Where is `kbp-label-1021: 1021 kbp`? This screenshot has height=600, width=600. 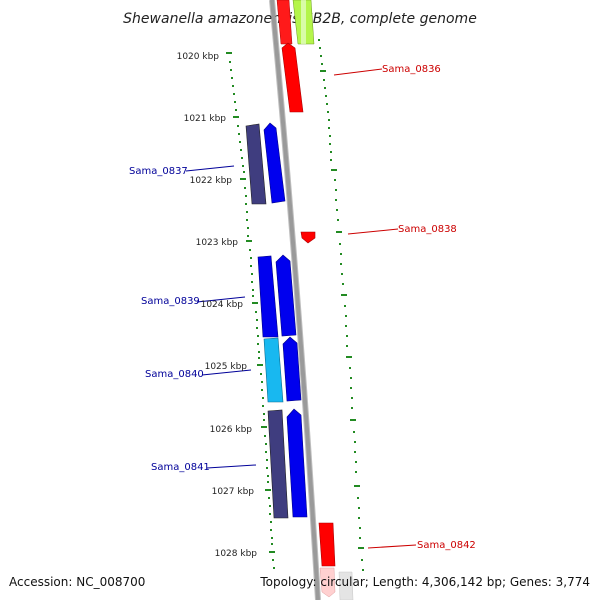 kbp-label-1021: 1021 kbp is located at coordinates (205, 119).